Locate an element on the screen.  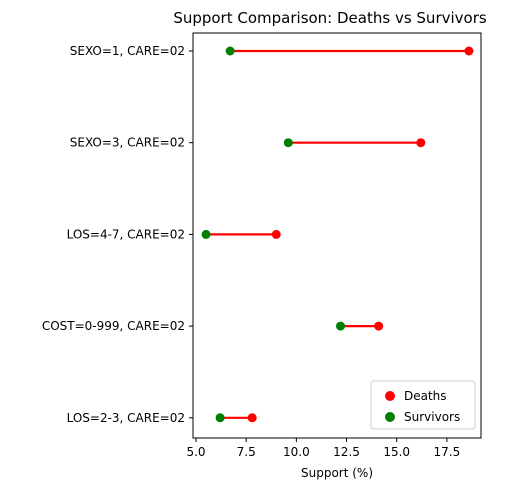
legend-label-survivors: Survivors is located at coordinates (432, 417).